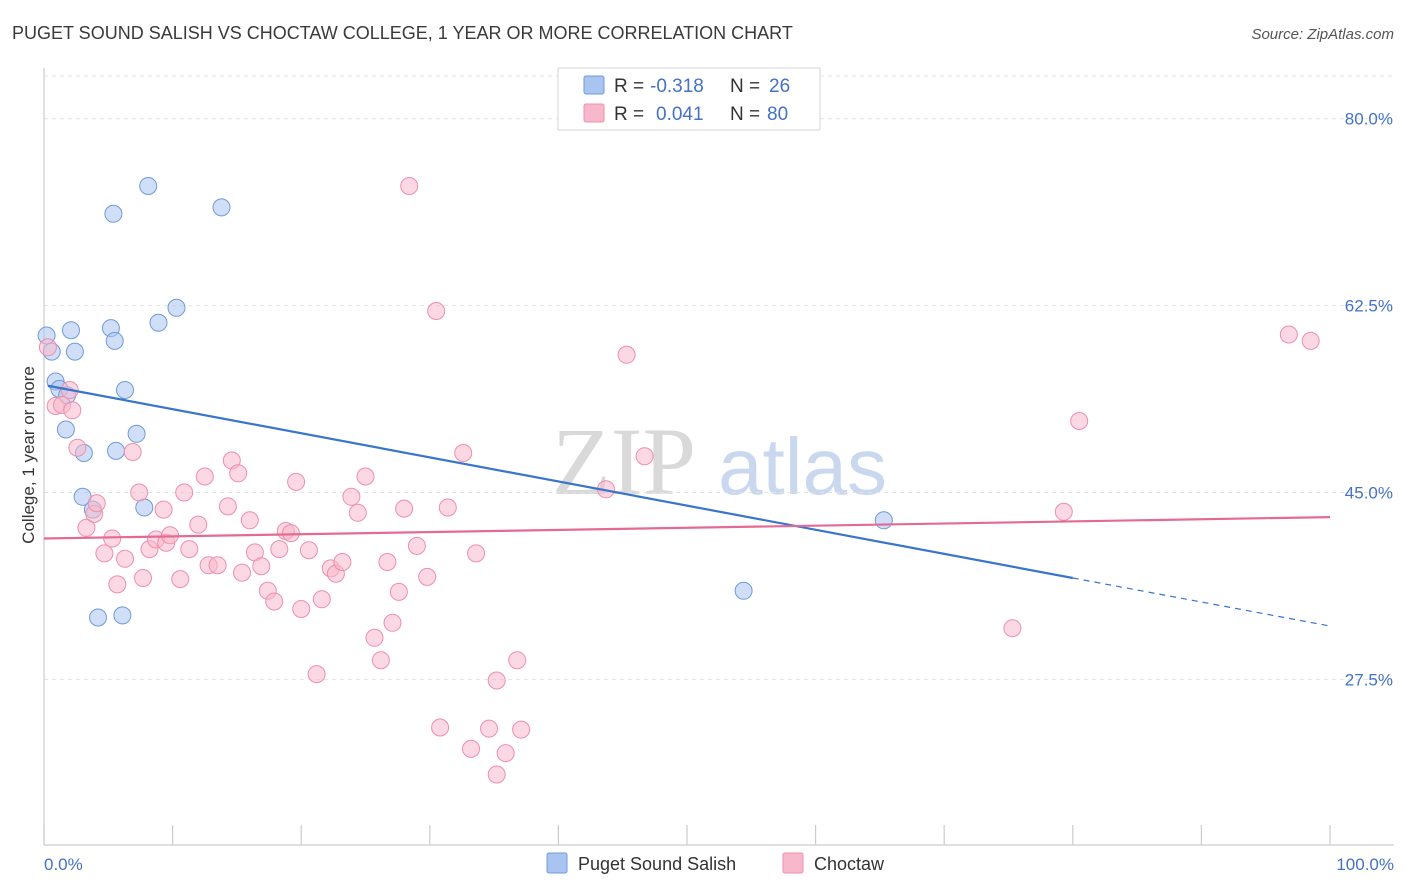 Image resolution: width=1406 pixels, height=892 pixels. What do you see at coordinates (1369, 493) in the screenshot?
I see `y-tick-label: 45.0%` at bounding box center [1369, 493].